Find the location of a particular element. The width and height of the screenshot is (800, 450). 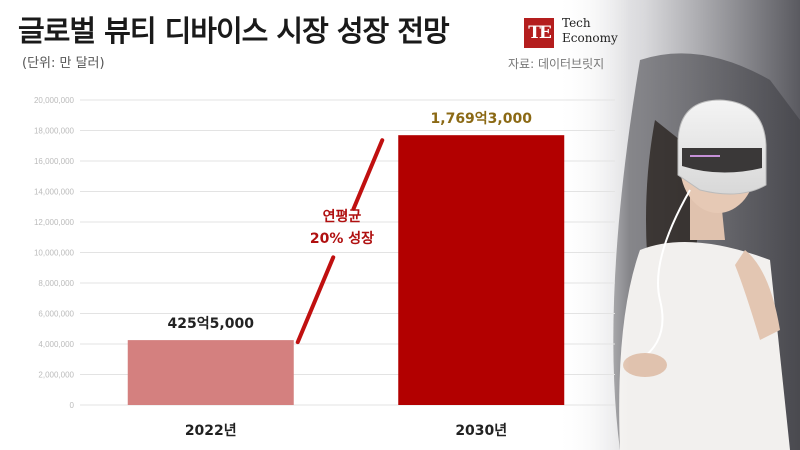

y-tick-label: 2,000,000 is located at coordinates (56, 375).